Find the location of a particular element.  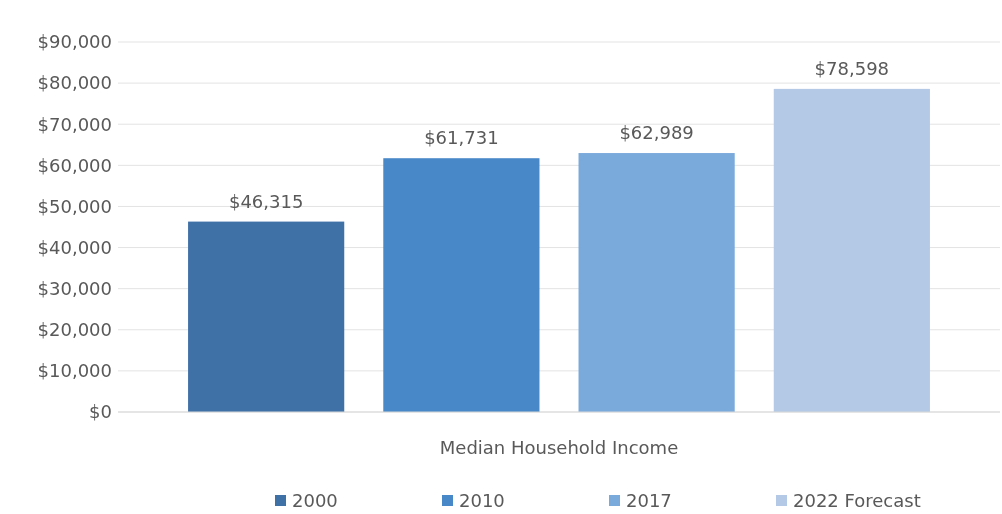

y-tick-label: $80,000 is located at coordinates (74, 83).